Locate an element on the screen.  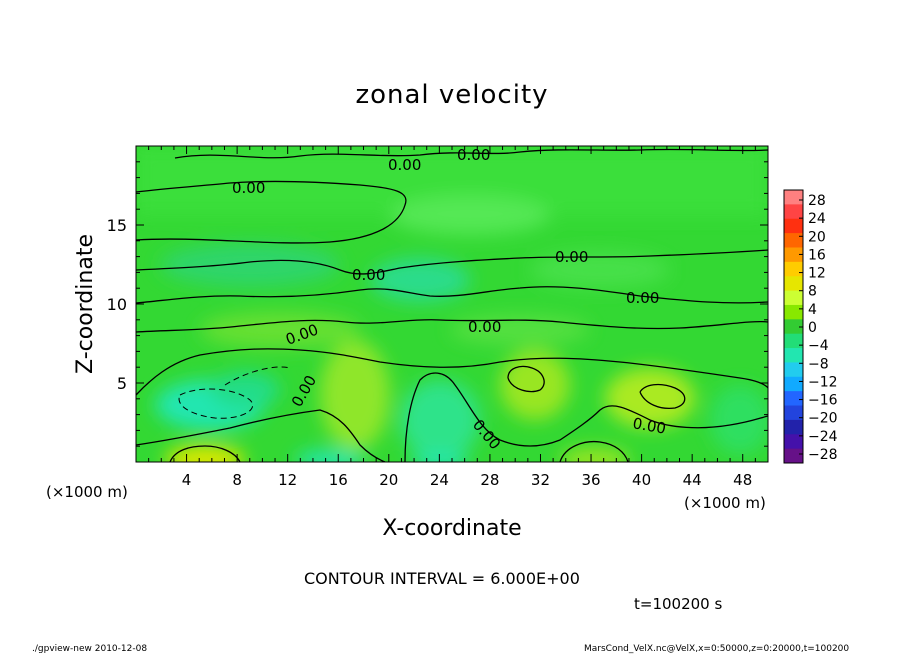
colorbar-label: 16 is located at coordinates (817, 255).